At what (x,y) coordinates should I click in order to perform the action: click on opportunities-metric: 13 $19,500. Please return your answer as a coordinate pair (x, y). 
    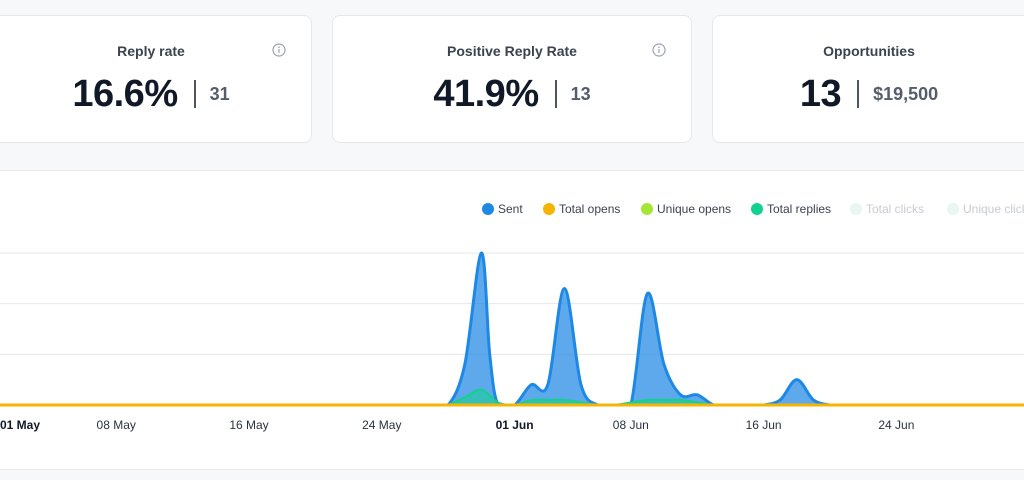
    Looking at the image, I should click on (868, 94).